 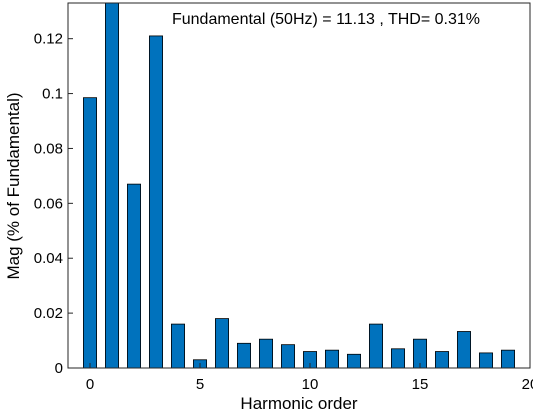 I want to click on x-tick-label: 5, so click(x=200, y=384).